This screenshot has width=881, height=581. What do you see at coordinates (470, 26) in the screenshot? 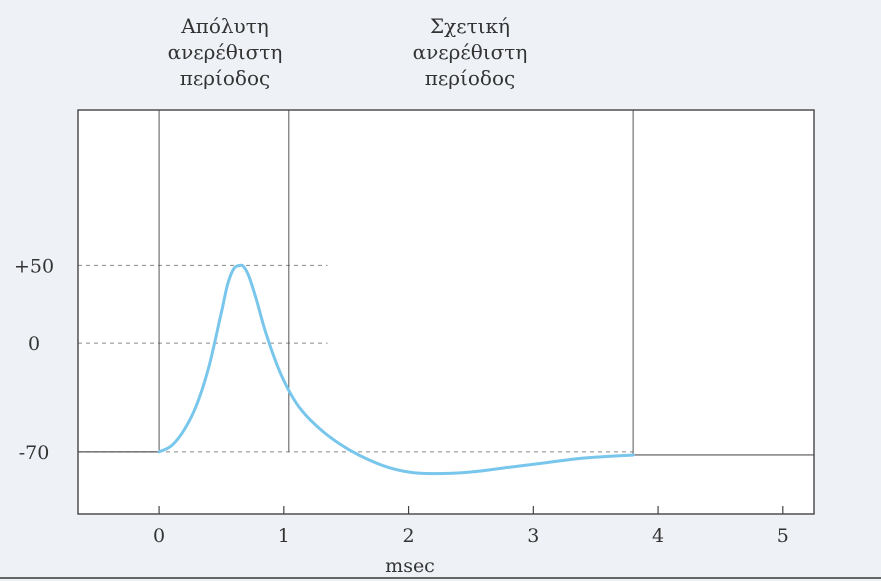
I see `period-label-line: Σχετική` at bounding box center [470, 26].